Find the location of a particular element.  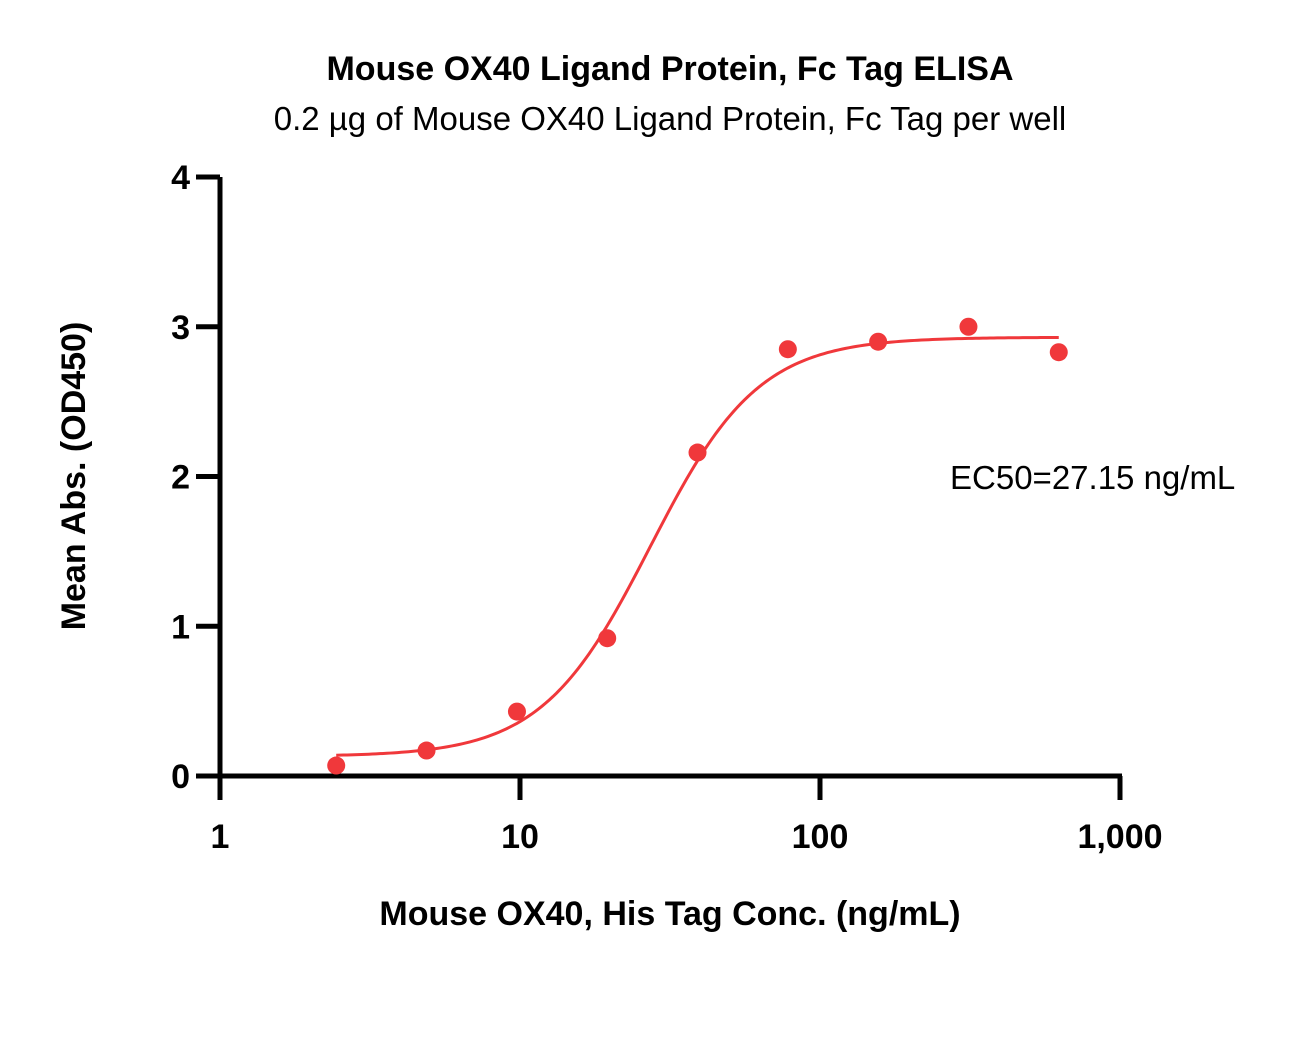

x-tick-label: 1,000 is located at coordinates (1119, 837).